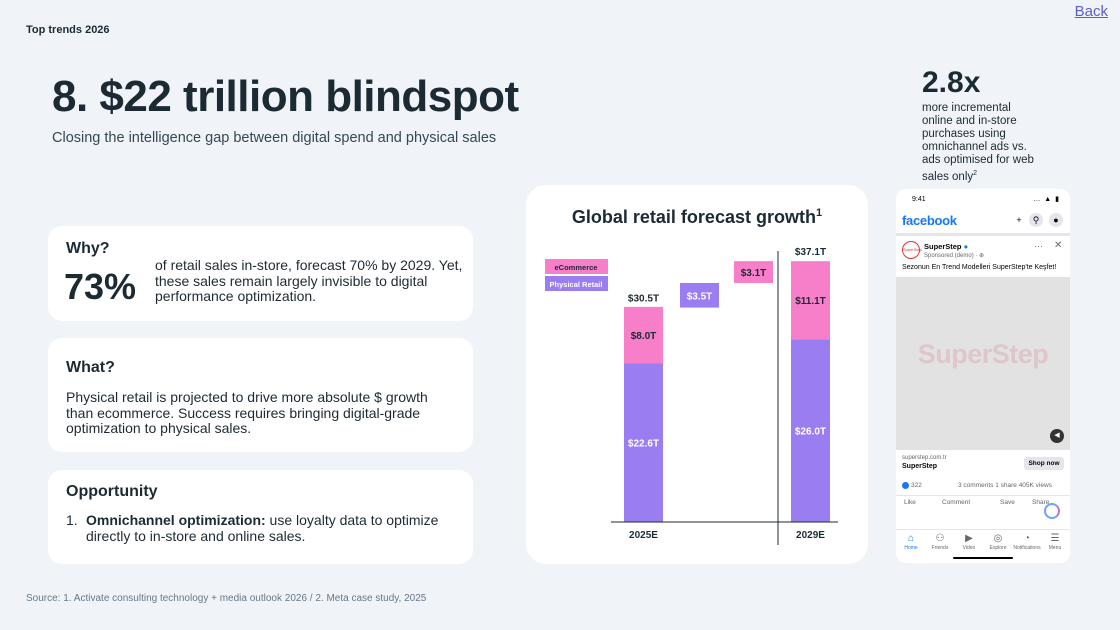  I want to click on bar-ecommerce-2029E, so click(810, 300).